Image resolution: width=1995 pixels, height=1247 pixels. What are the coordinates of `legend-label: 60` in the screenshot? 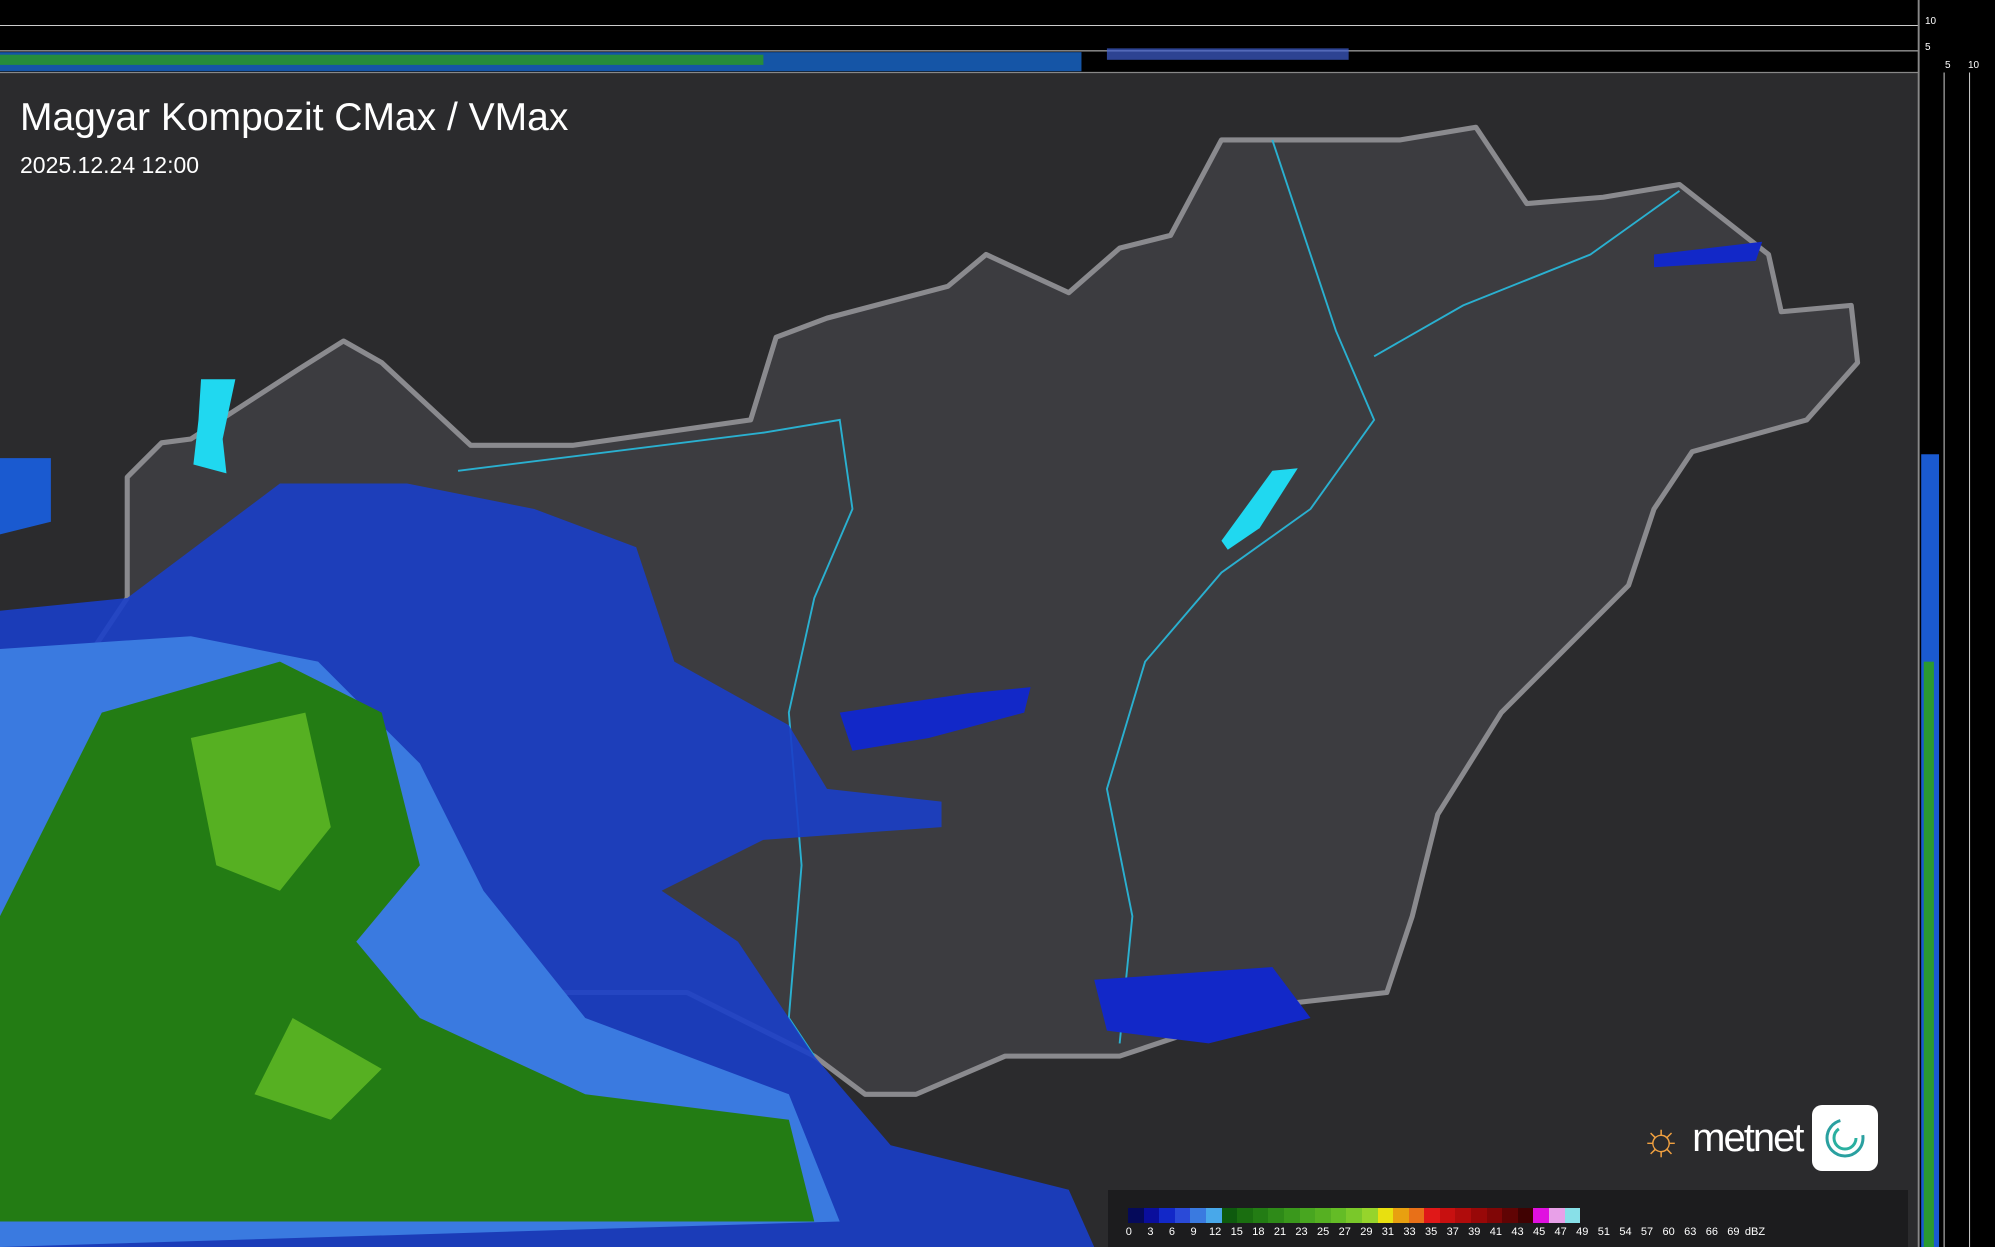 It's located at (1668, 1232).